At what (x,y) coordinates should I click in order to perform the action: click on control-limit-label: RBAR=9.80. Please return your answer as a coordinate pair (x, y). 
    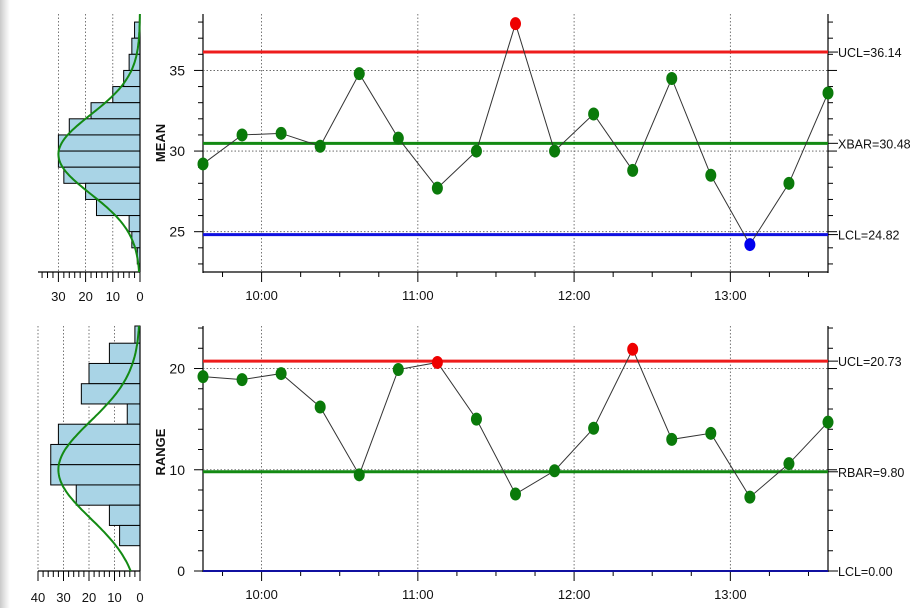
    Looking at the image, I should click on (871, 473).